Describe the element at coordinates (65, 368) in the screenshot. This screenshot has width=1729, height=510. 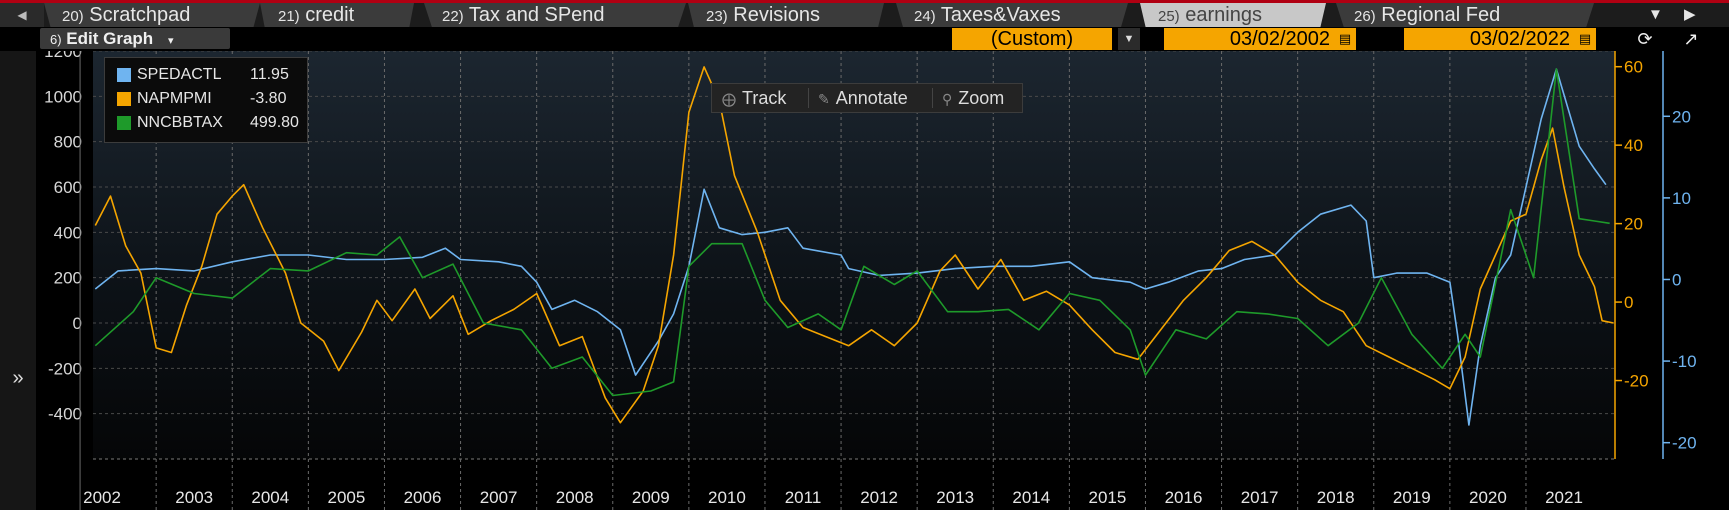
I see `y-tick-label: -200` at that location.